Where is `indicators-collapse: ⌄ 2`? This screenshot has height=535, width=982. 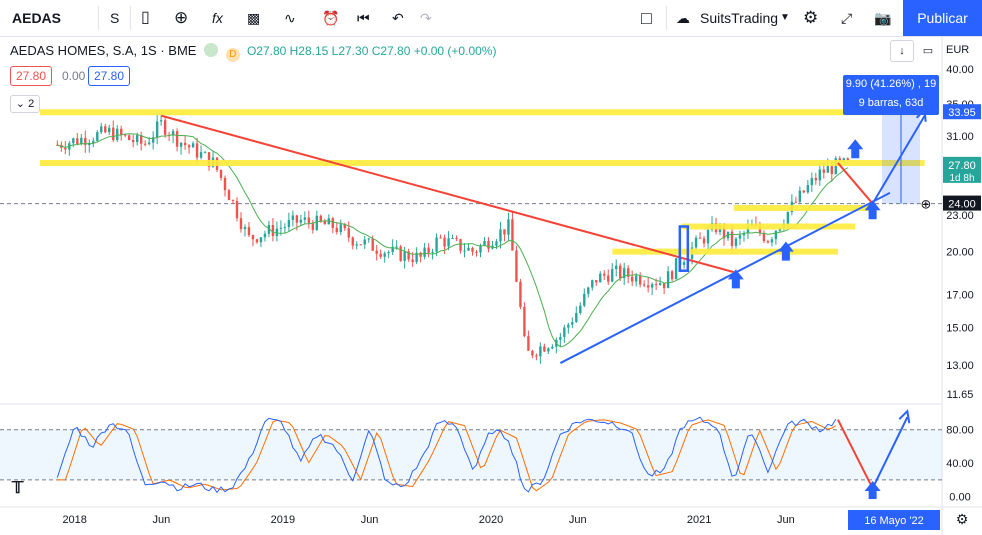
indicators-collapse: ⌄ 2 is located at coordinates (25, 104).